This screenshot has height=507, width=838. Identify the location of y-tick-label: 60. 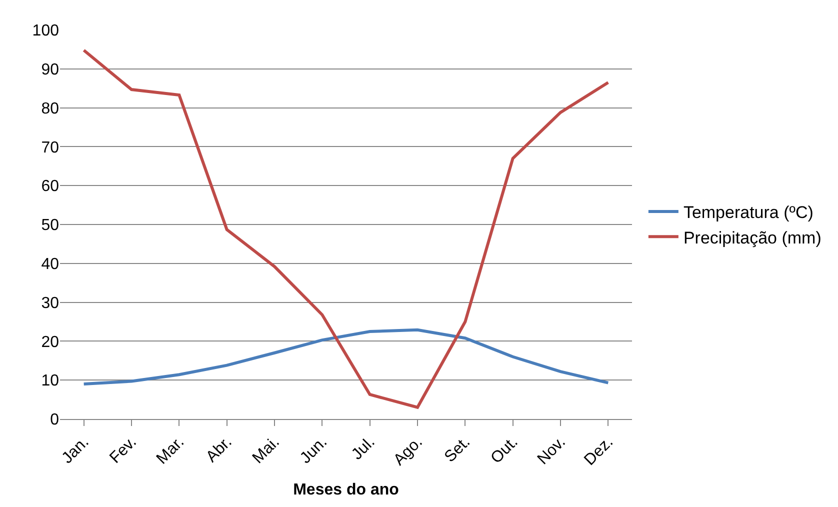
(50, 187).